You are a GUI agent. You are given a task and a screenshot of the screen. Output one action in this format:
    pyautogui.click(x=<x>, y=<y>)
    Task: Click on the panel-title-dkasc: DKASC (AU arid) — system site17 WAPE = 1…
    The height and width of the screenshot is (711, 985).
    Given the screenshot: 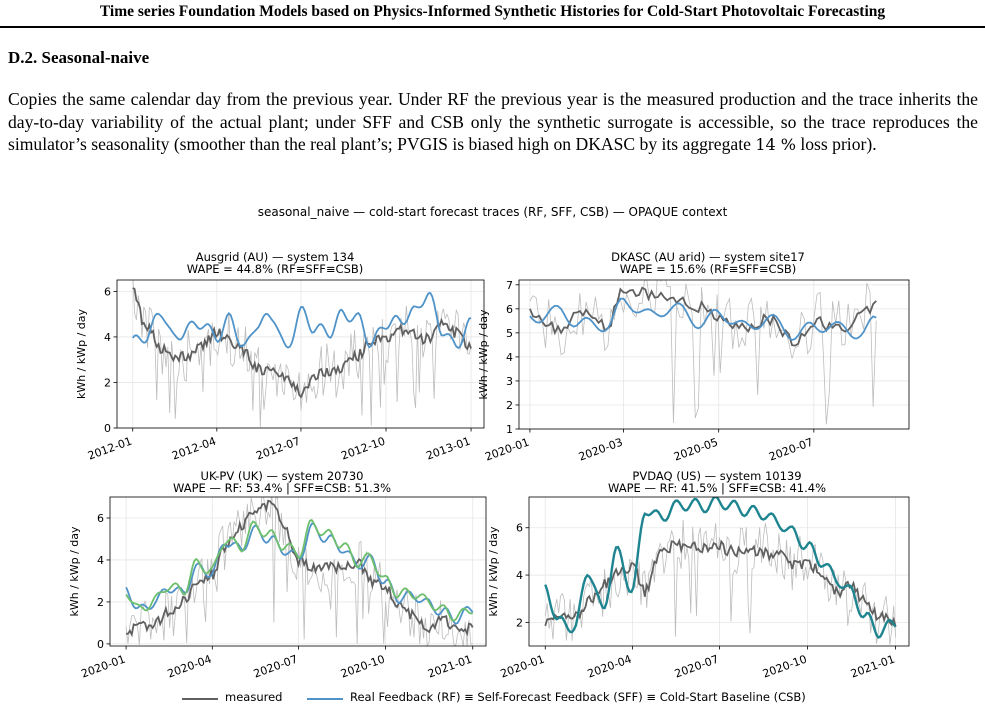 What is the action you would take?
    pyautogui.click(x=708, y=263)
    